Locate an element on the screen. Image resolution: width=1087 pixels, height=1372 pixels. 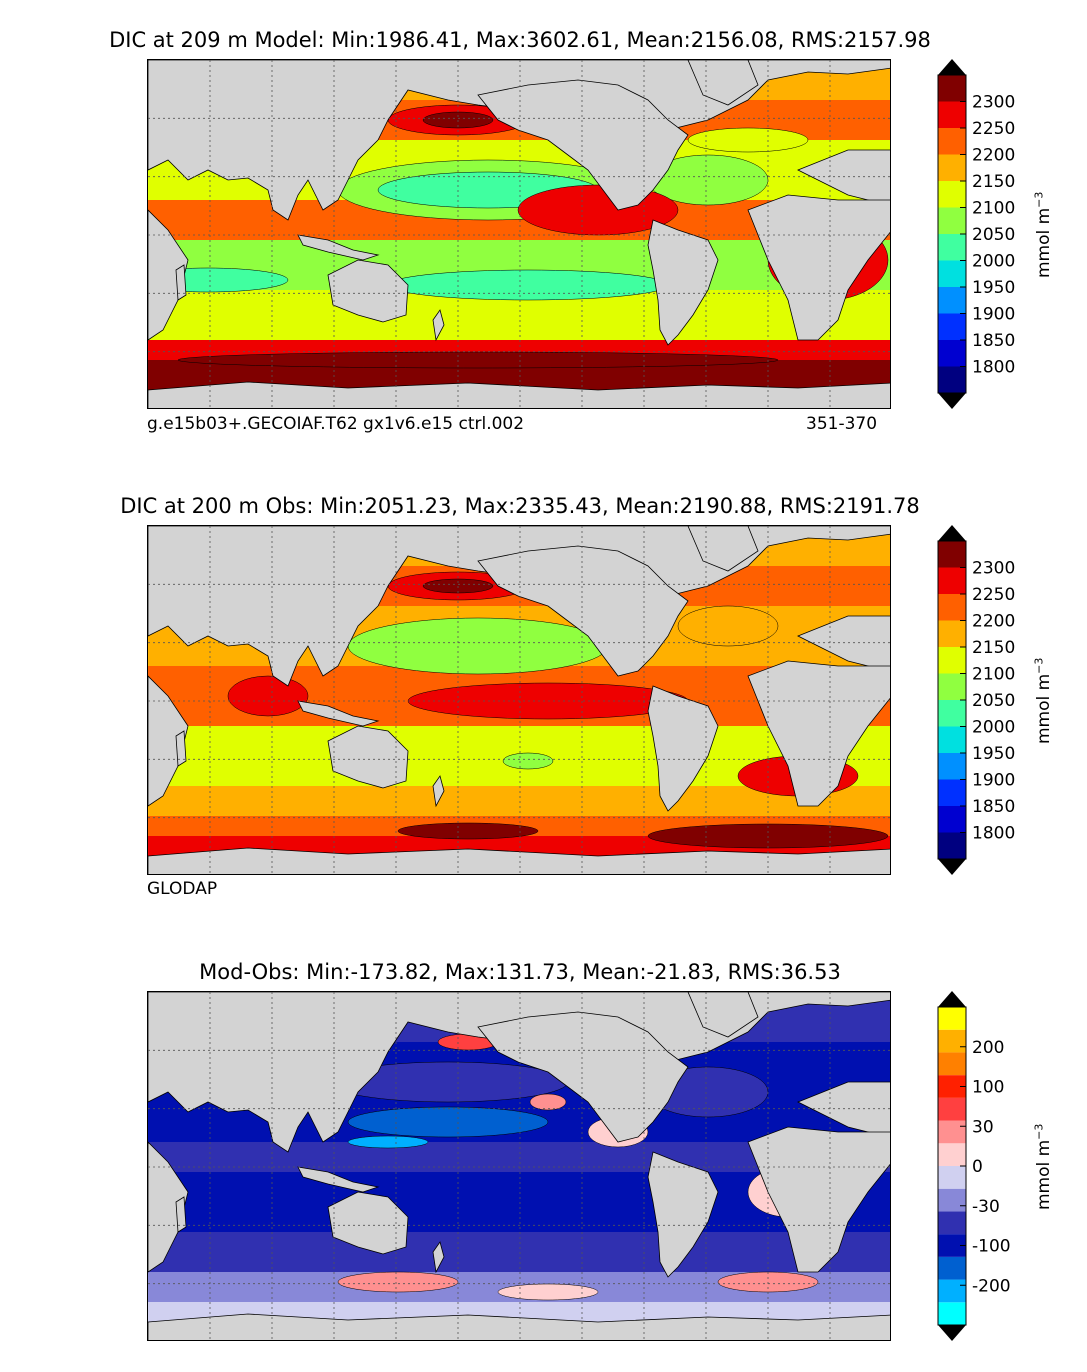
southern-ocean-max-west is located at coordinates (468, 831).